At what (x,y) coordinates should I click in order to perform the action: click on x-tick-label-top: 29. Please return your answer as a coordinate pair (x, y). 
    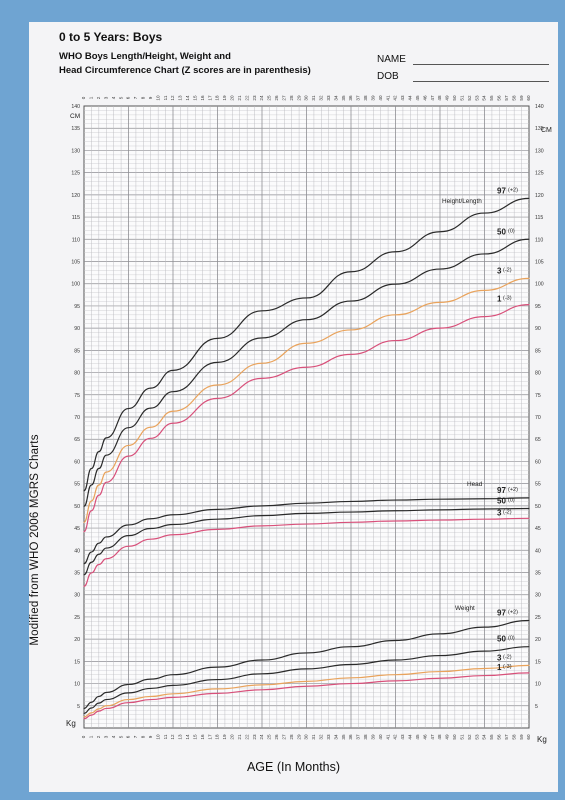
    Looking at the image, I should click on (298, 98).